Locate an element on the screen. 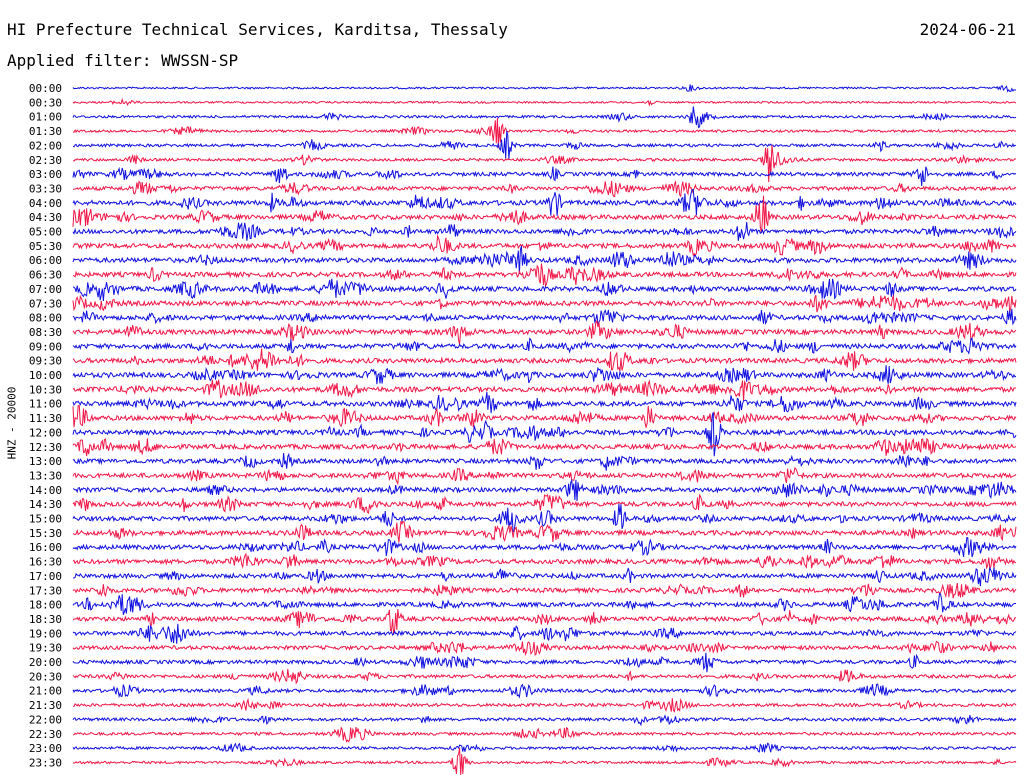 Image resolution: width=1024 pixels, height=780 pixels. time-label-0030: 00:30 is located at coordinates (45, 102).